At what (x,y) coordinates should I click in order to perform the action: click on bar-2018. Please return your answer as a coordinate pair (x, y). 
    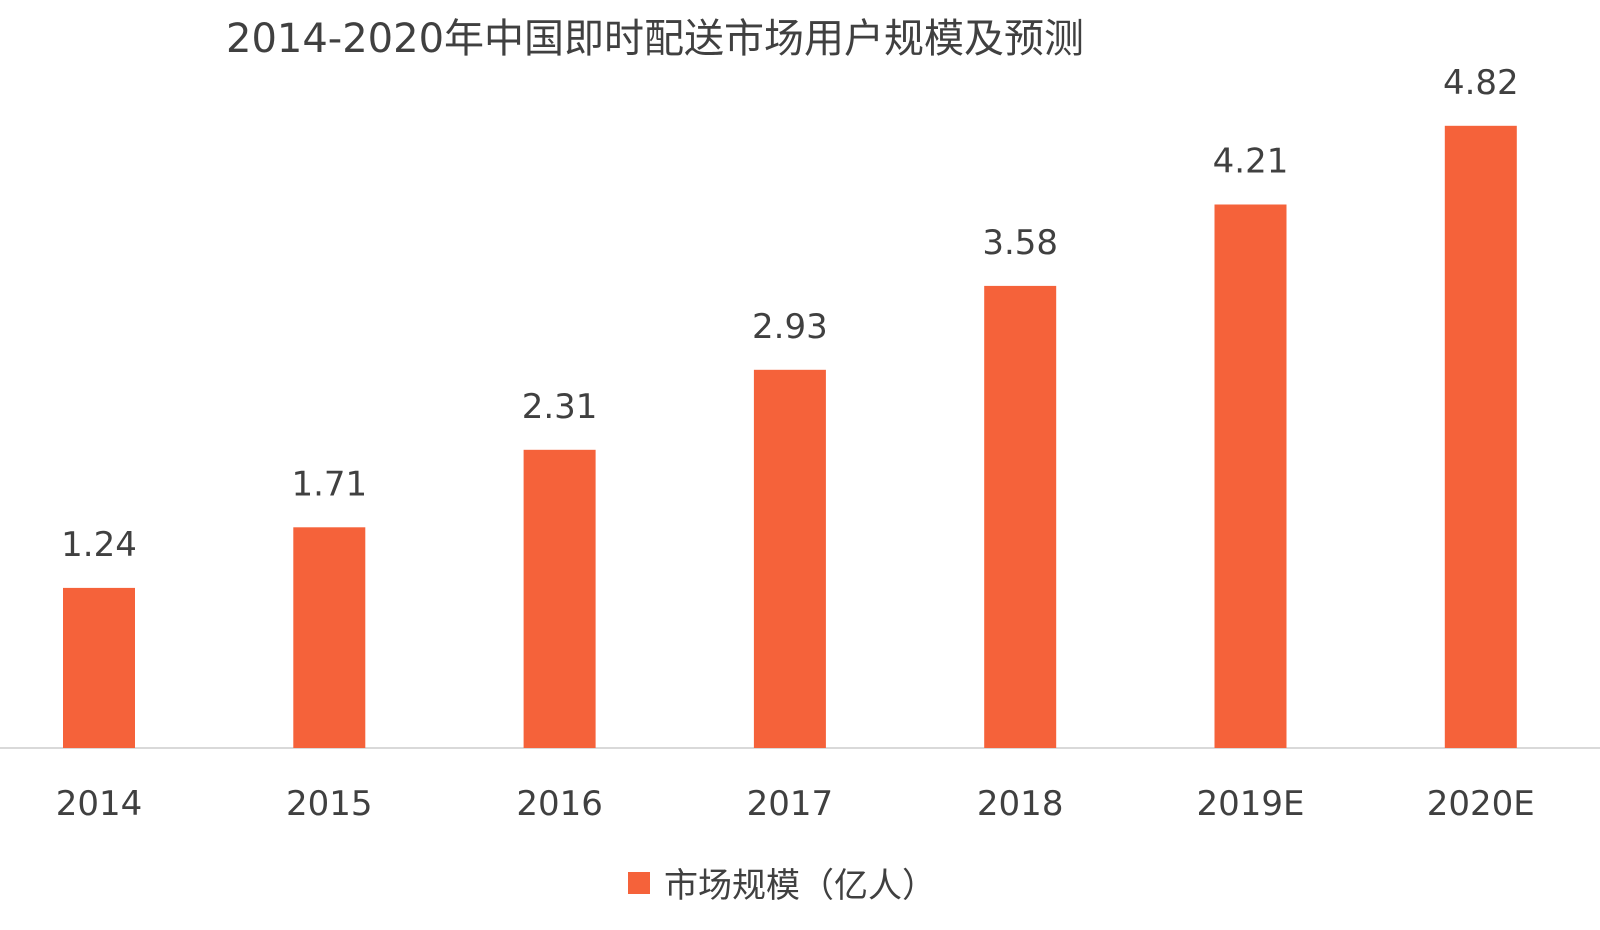
    Looking at the image, I should click on (1020, 516).